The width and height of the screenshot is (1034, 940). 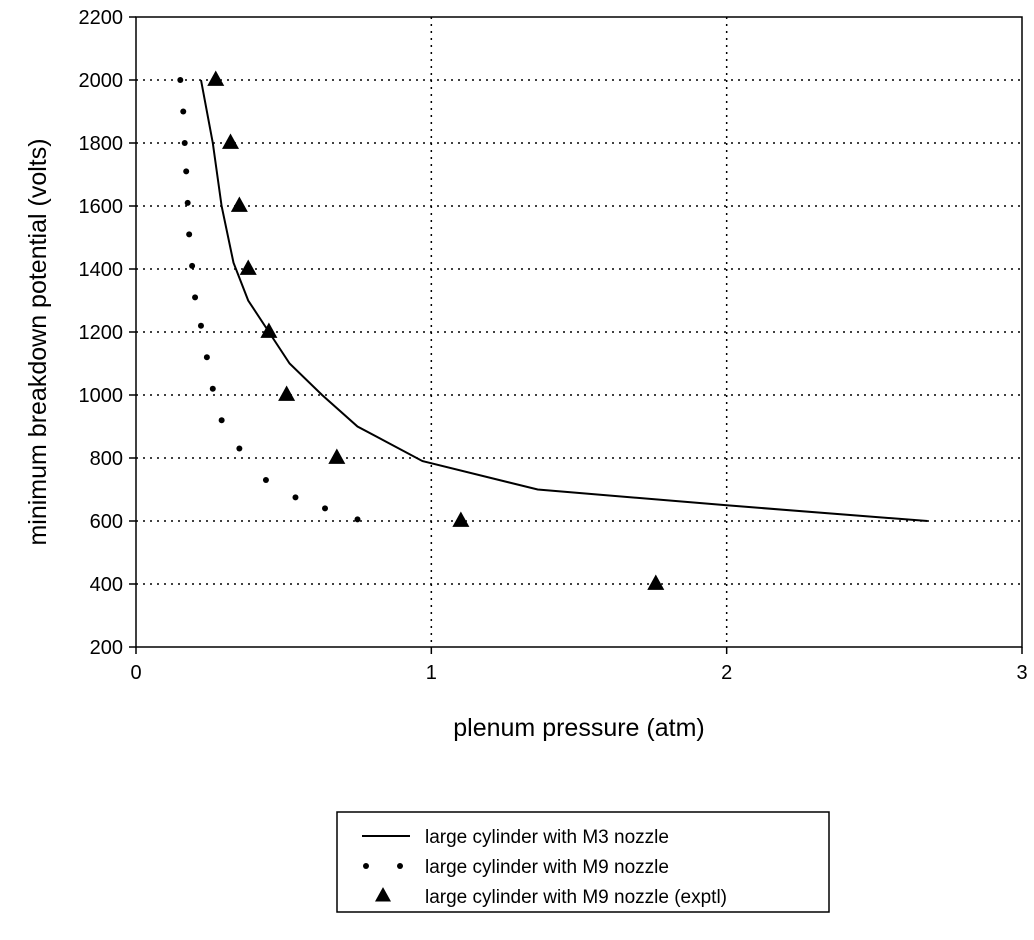 I want to click on x-axis-title: plenum pressure (atm), so click(x=578, y=728).